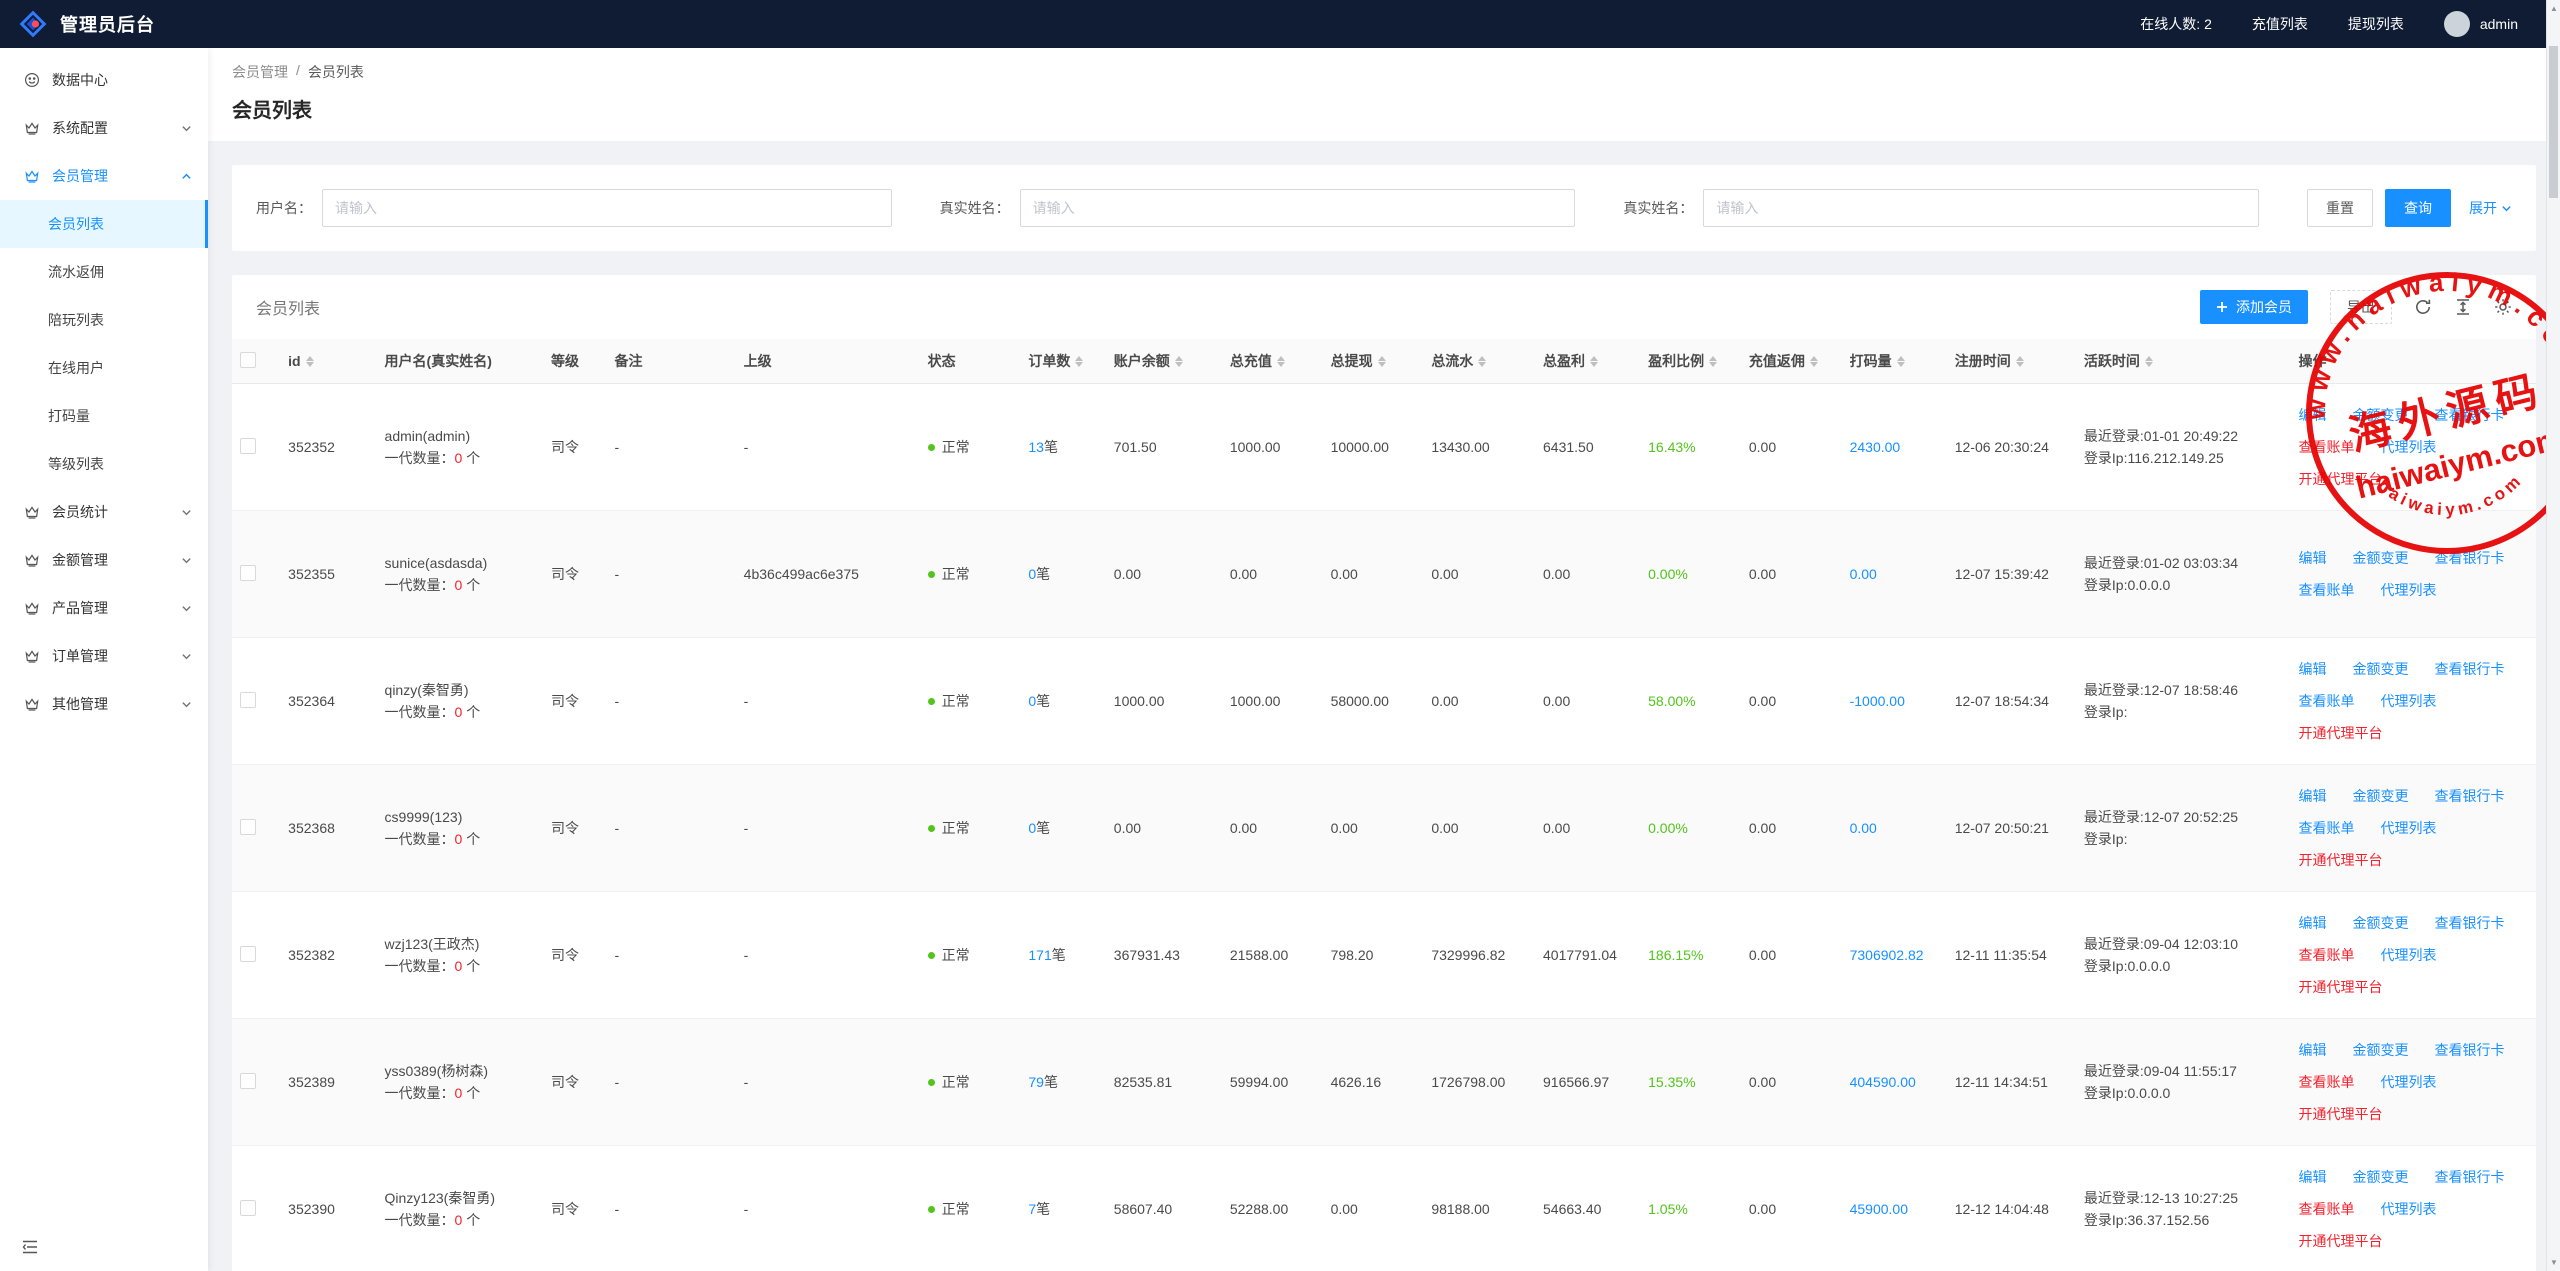 The height and width of the screenshot is (1271, 2560). I want to click on column-header-注册时间: 注册时间, so click(2011, 361).